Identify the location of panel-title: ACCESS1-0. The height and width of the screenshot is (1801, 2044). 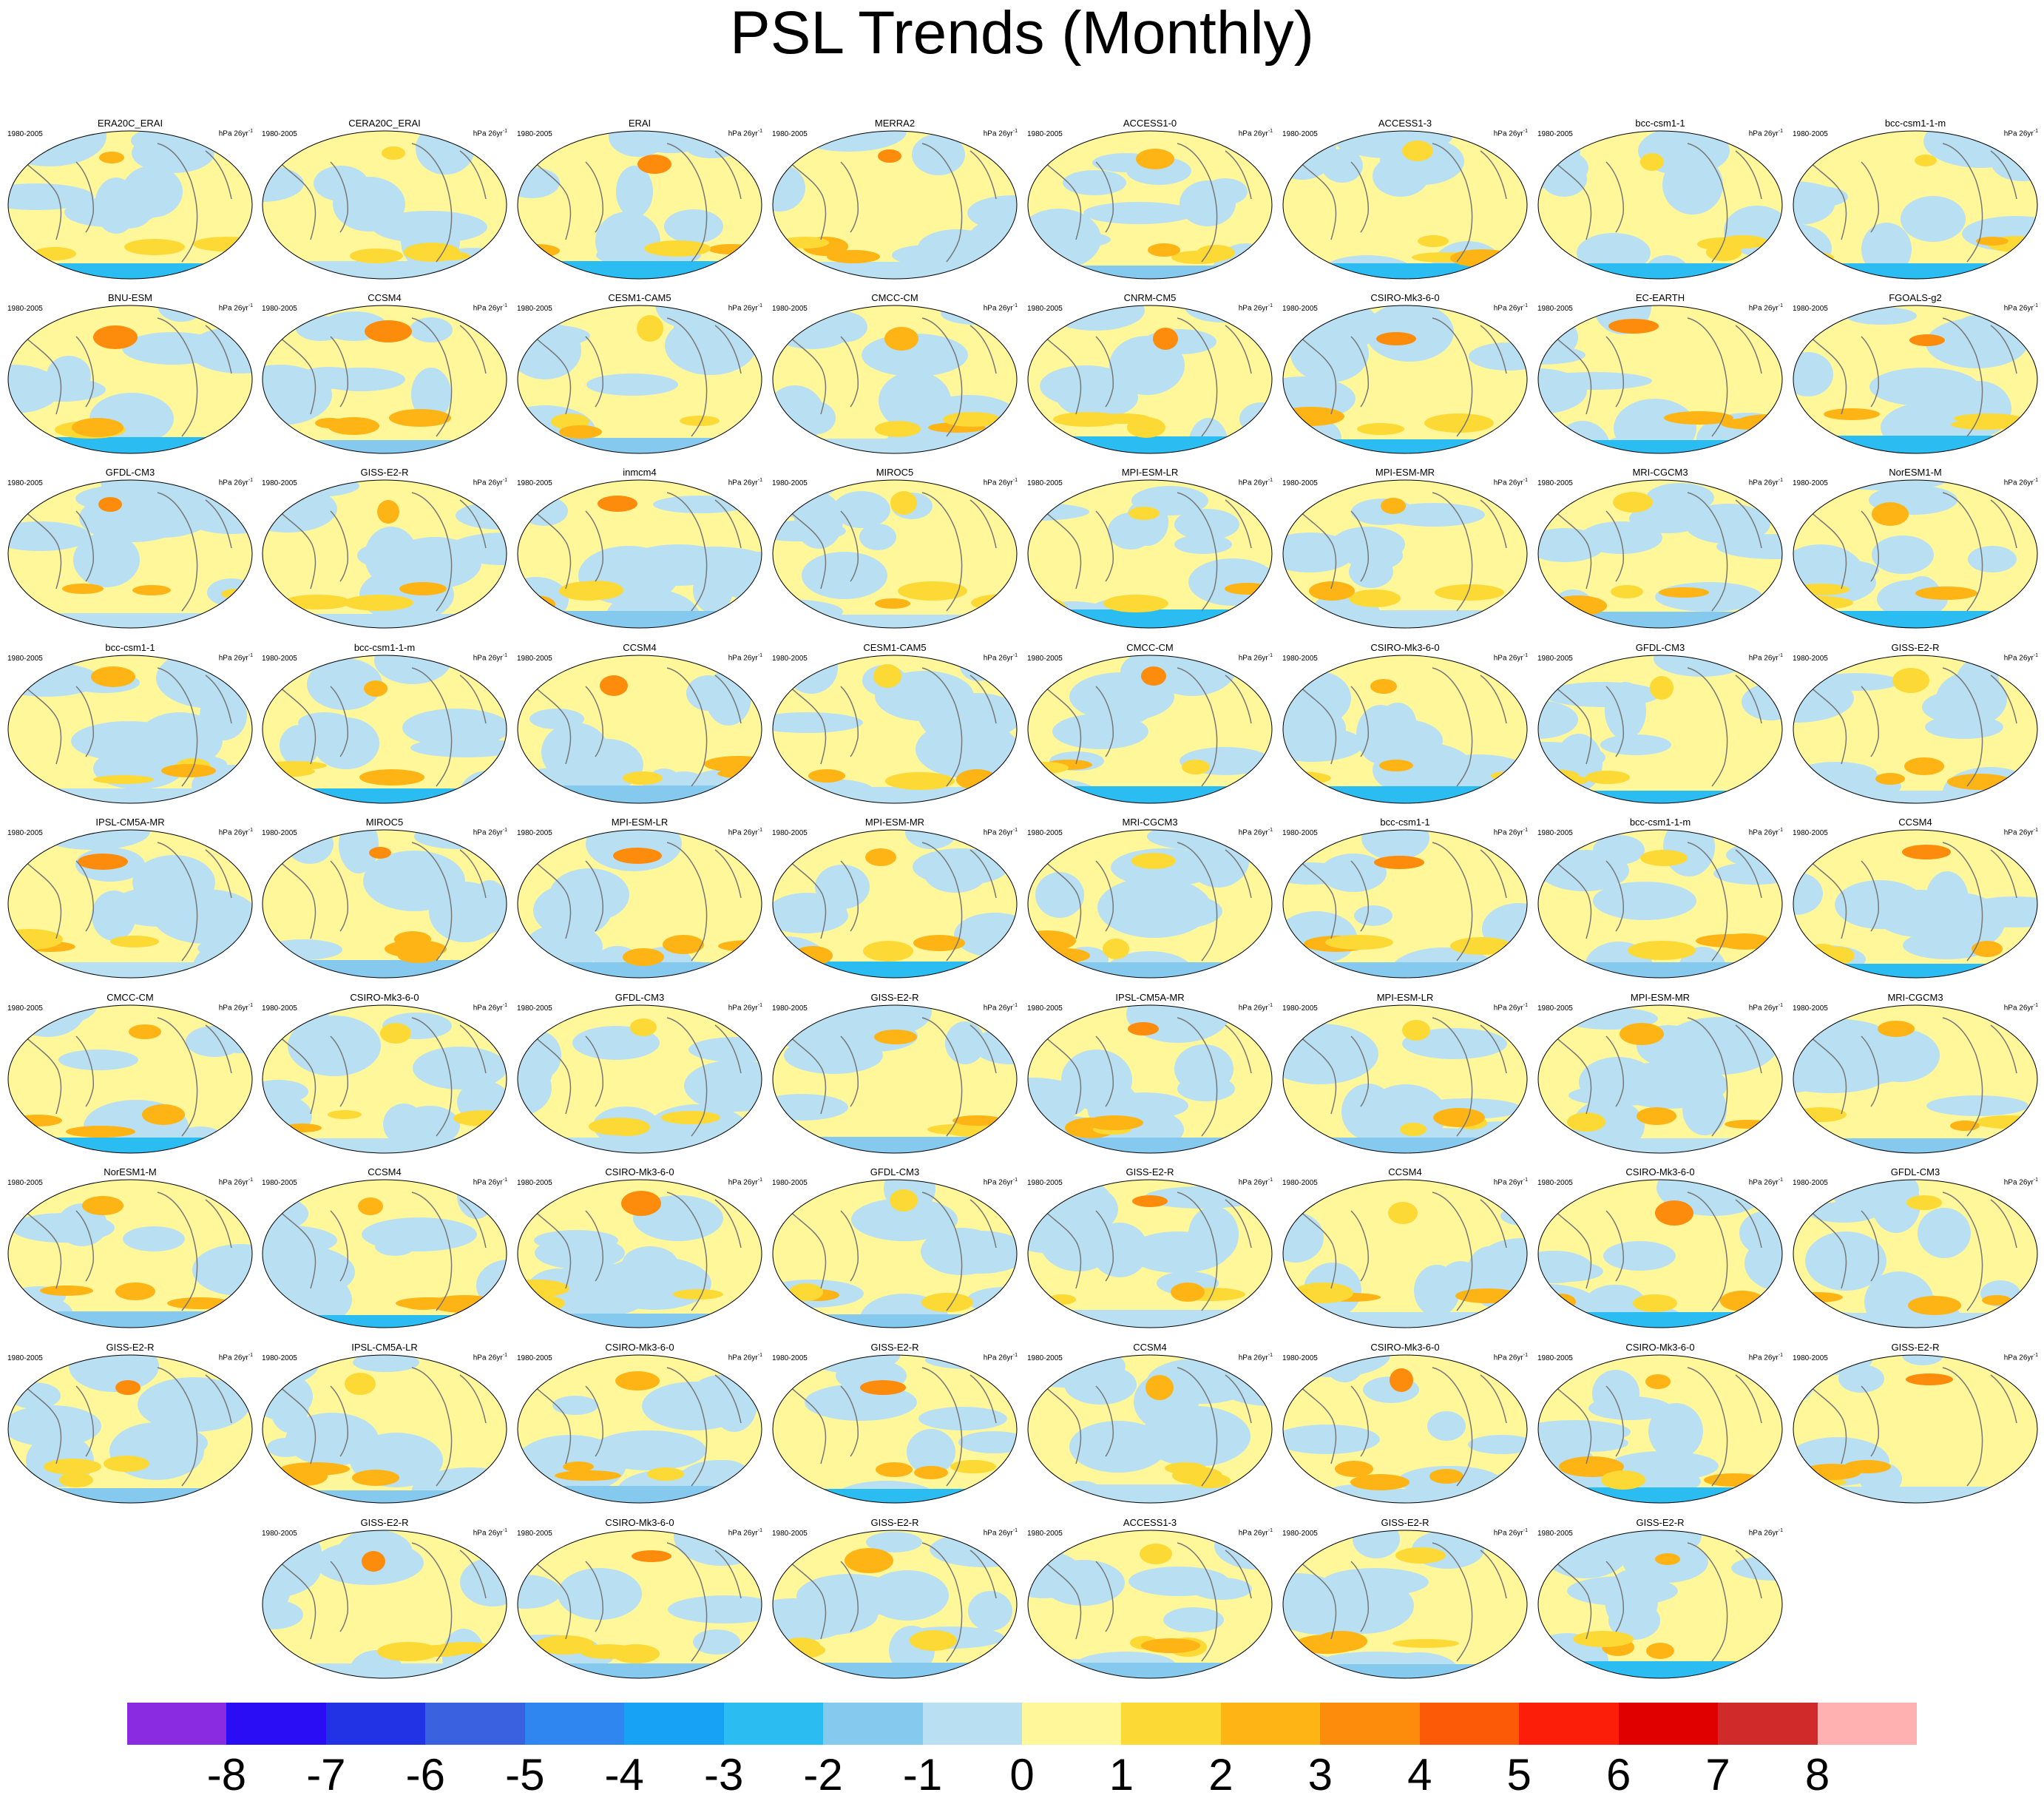
(1150, 123).